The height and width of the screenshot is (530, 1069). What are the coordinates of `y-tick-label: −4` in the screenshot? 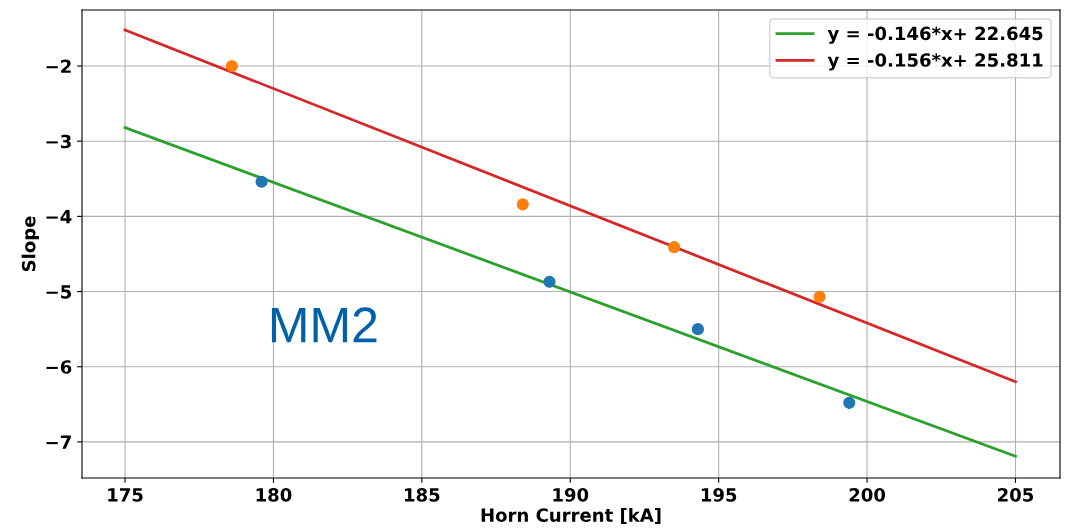 It's located at (59, 217).